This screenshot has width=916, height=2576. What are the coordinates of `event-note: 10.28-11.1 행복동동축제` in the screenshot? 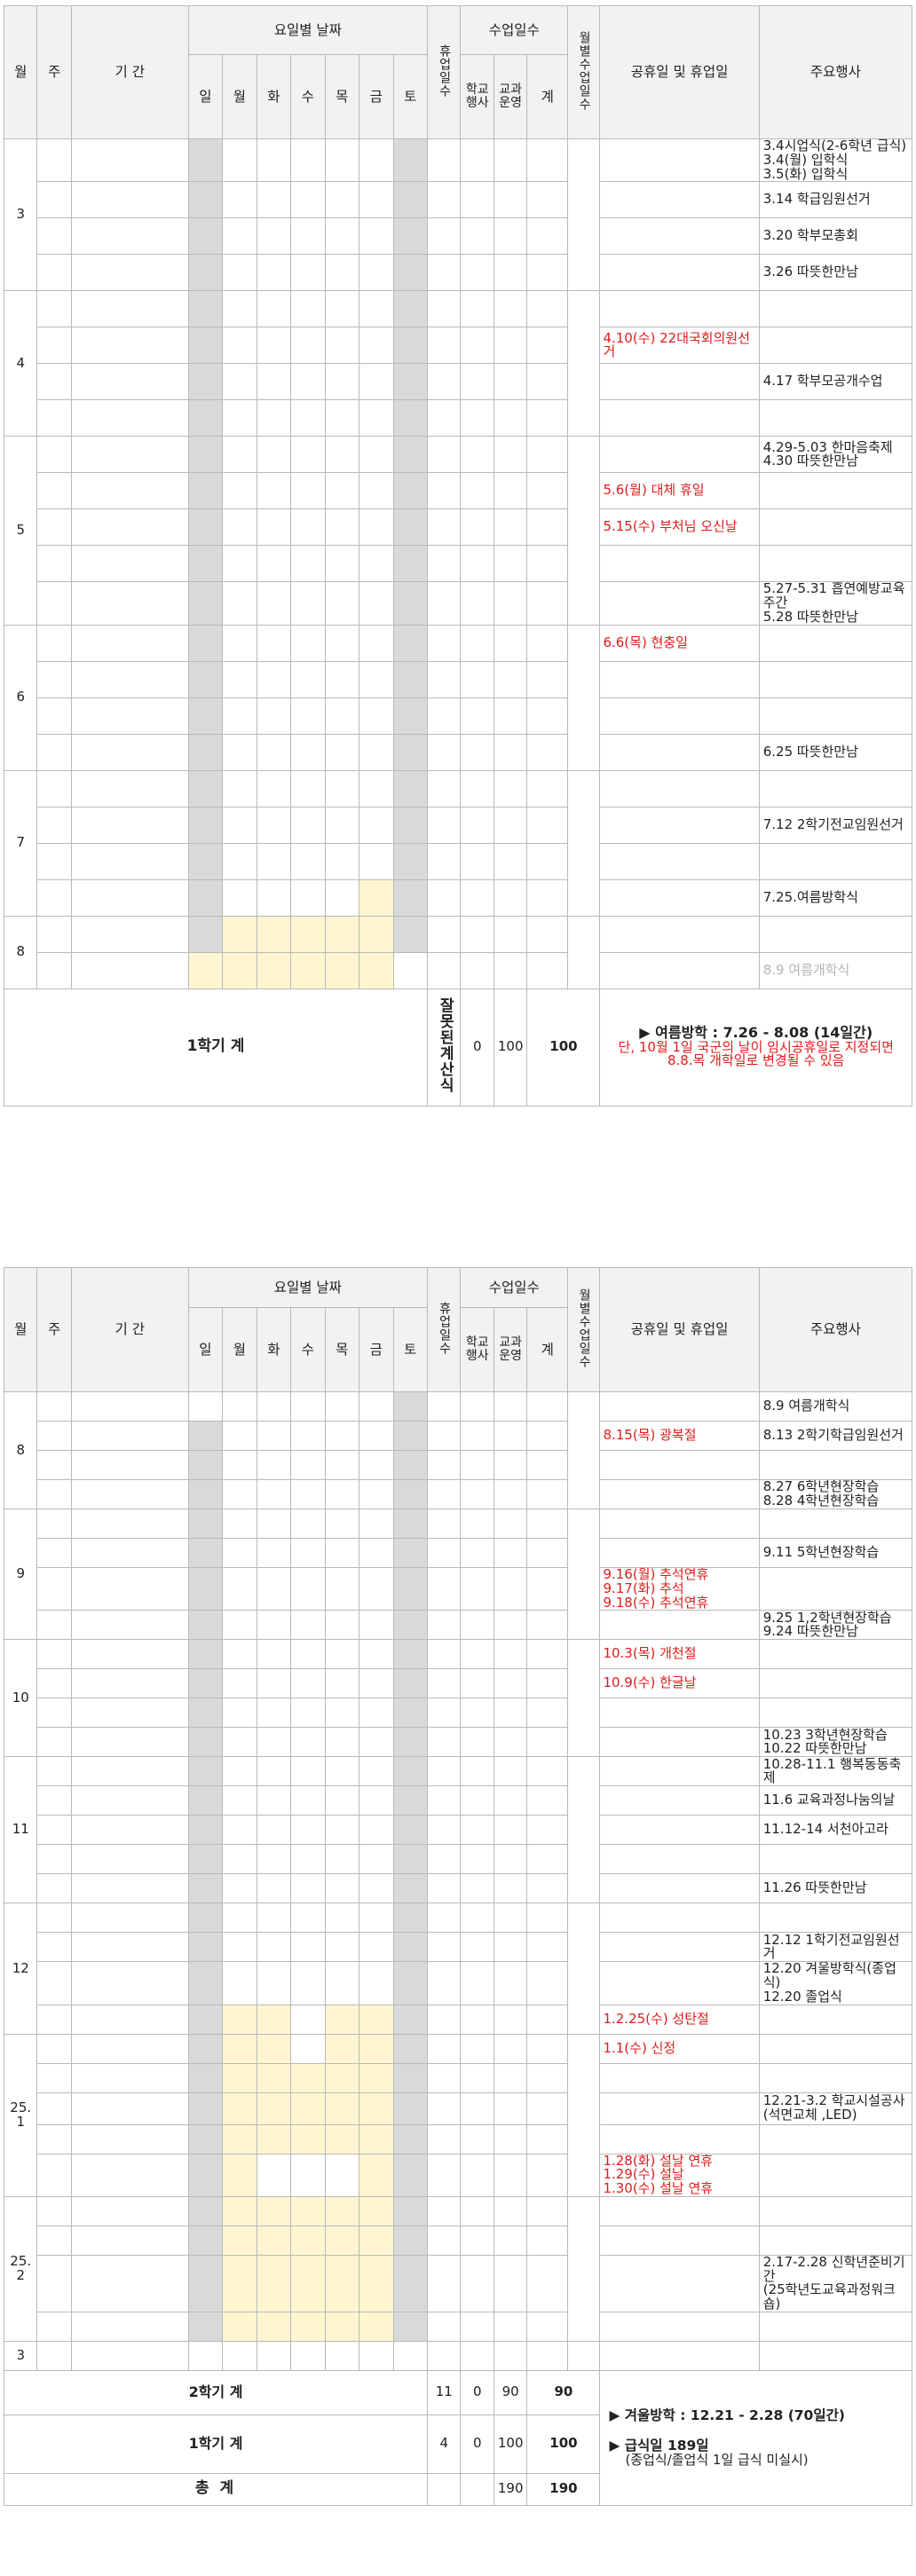 It's located at (835, 1771).